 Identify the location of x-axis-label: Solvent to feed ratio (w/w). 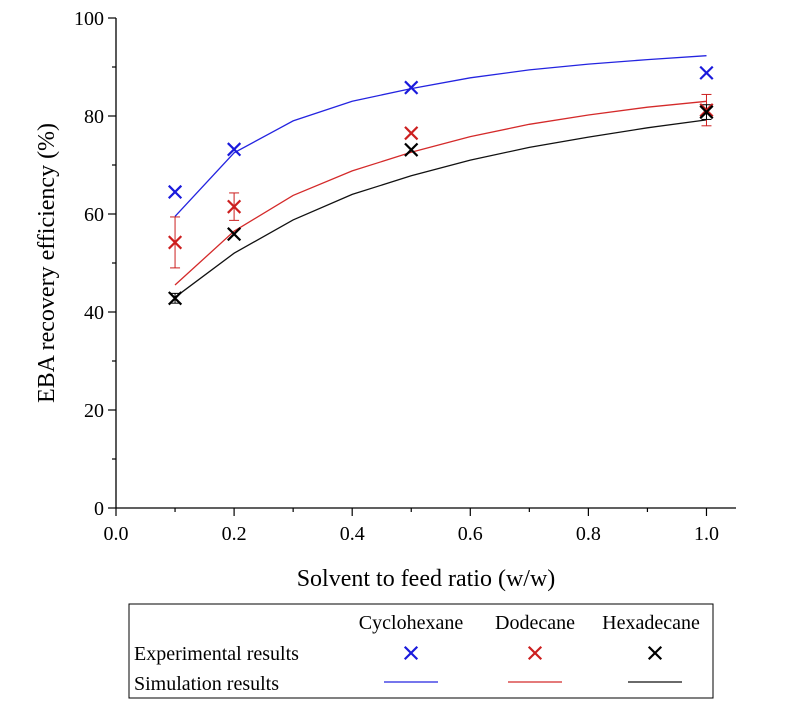
(426, 579).